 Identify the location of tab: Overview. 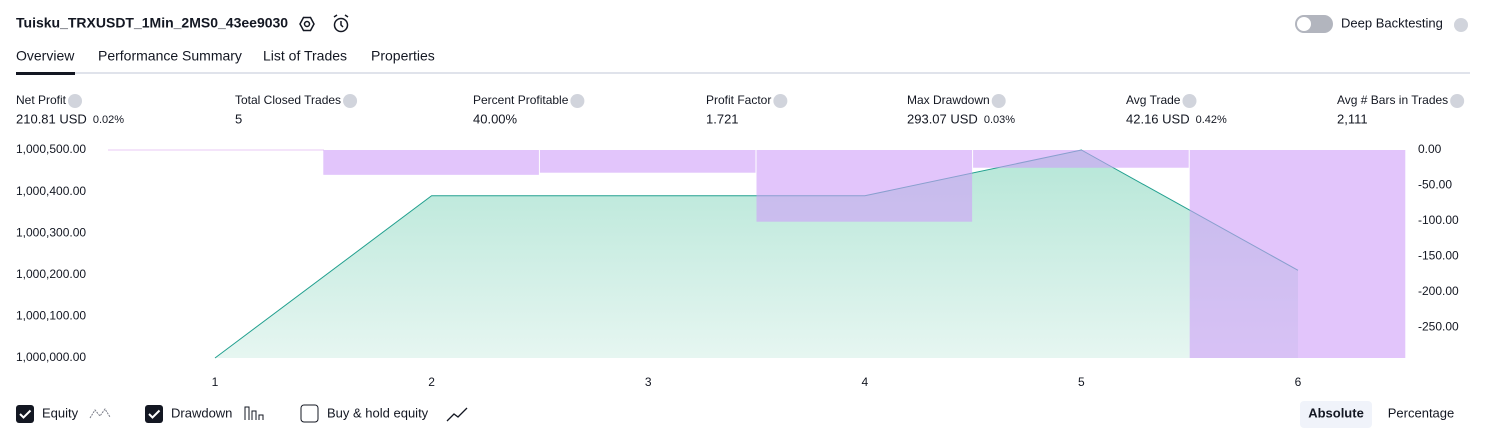
(45, 56).